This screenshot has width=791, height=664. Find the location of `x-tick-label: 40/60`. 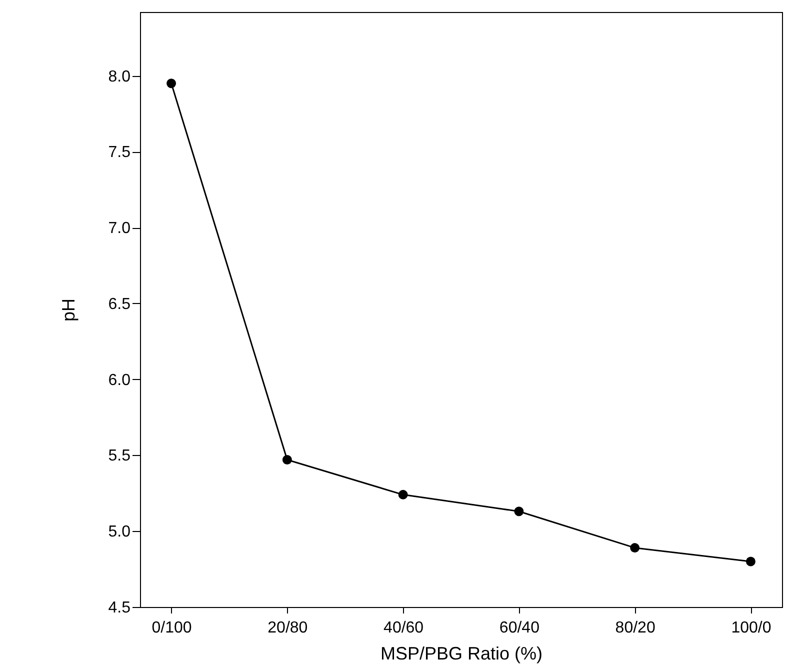

x-tick-label: 40/60 is located at coordinates (404, 628).